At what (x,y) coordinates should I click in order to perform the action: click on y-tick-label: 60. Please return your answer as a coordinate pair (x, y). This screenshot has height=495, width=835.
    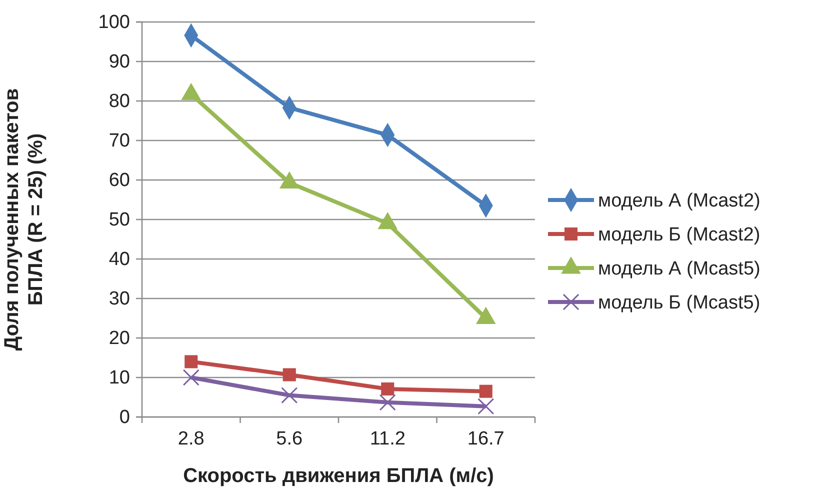
    Looking at the image, I should click on (119, 181).